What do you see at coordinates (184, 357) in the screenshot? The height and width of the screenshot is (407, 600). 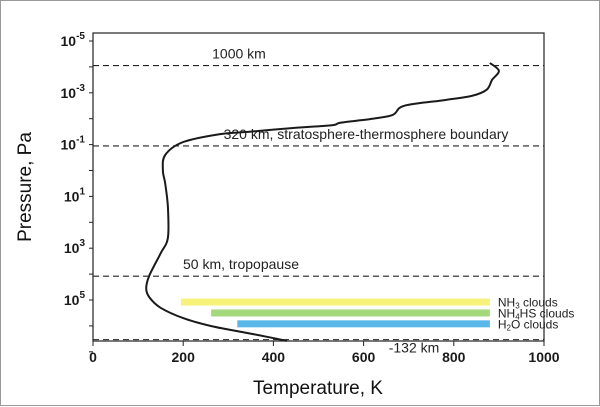 I see `x-tick-label: 200` at bounding box center [184, 357].